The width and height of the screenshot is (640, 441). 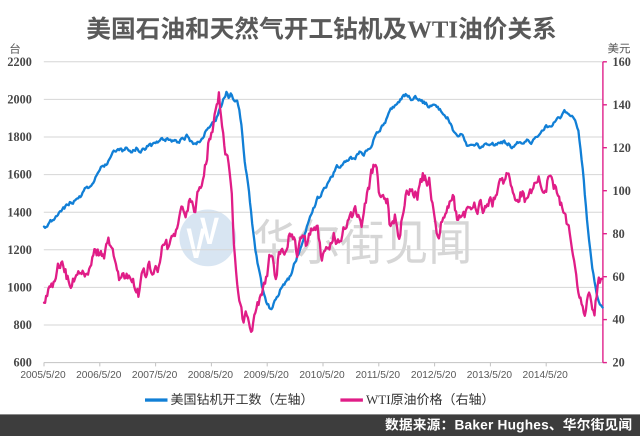 I want to click on svg-text: 2000, so click(x=19, y=100).